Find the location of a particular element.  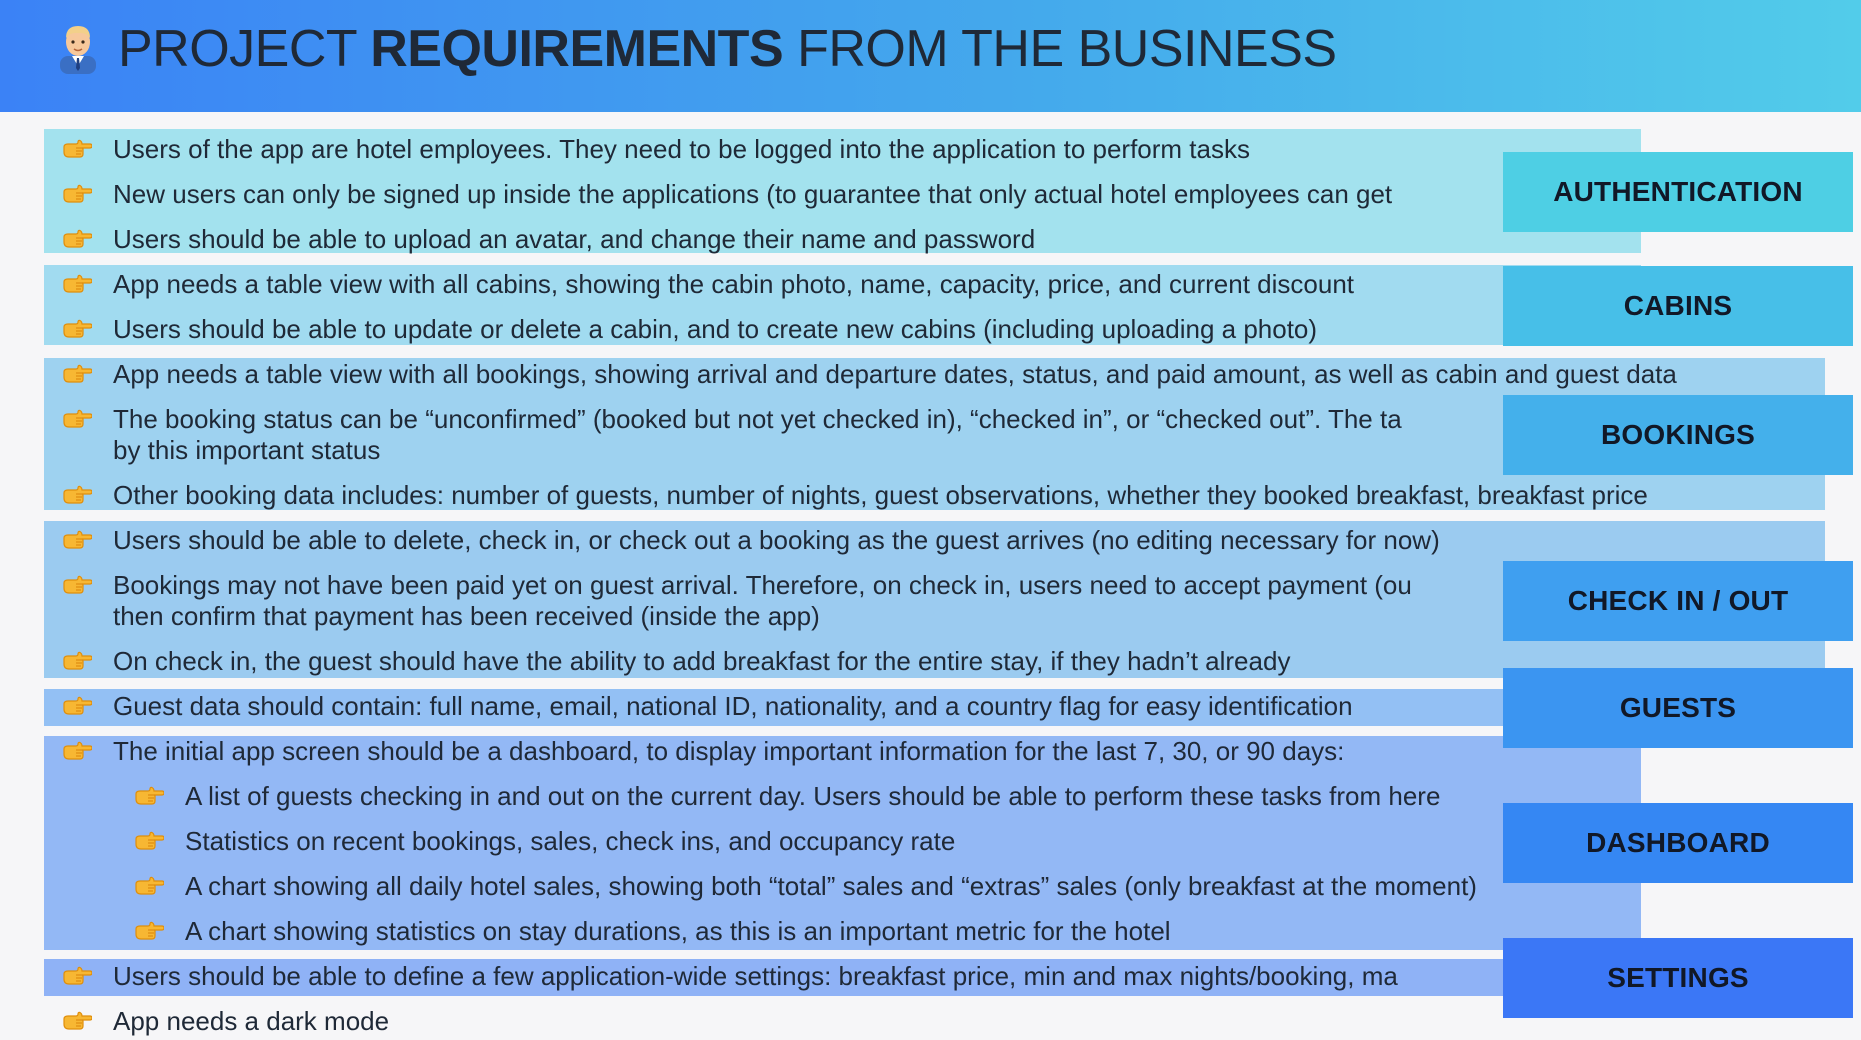

category-label-dashboard: DASHBOARD is located at coordinates (1678, 843).